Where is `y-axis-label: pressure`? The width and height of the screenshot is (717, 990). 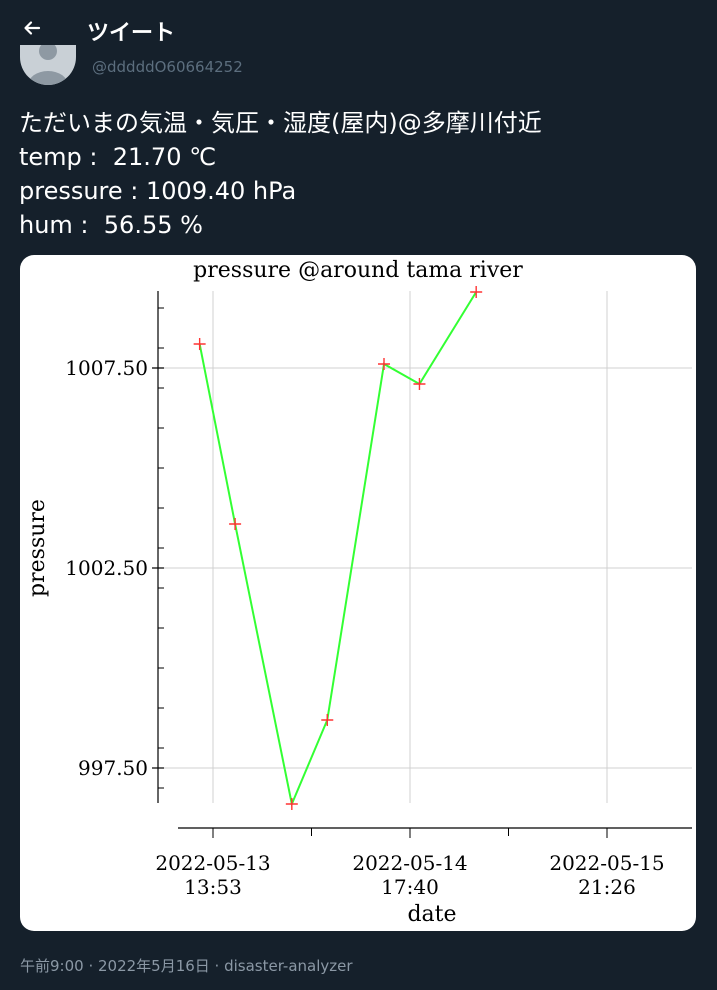 y-axis-label: pressure is located at coordinates (37, 548).